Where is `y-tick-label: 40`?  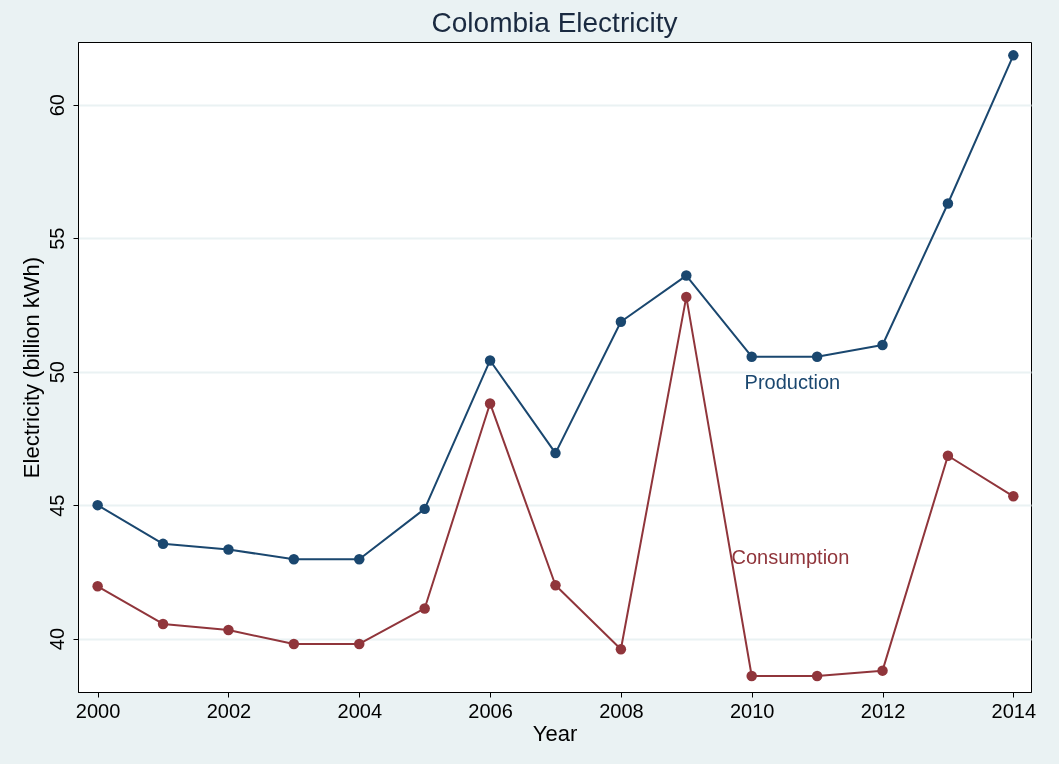
y-tick-label: 40 is located at coordinates (56, 639).